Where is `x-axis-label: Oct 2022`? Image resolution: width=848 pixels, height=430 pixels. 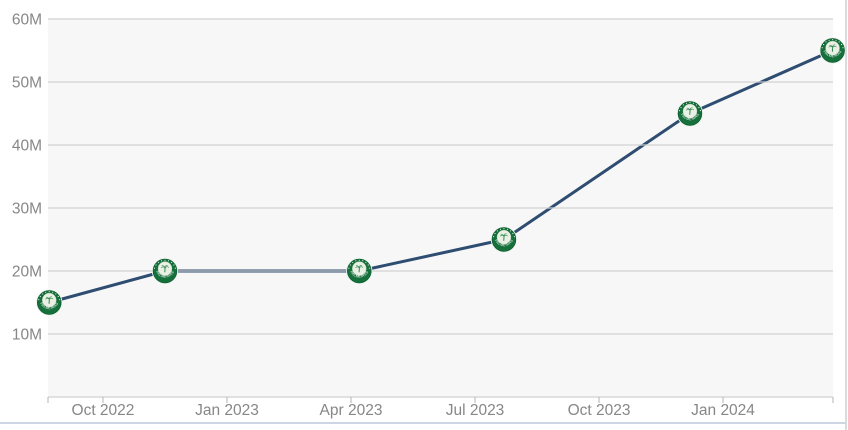
x-axis-label: Oct 2022 is located at coordinates (103, 410).